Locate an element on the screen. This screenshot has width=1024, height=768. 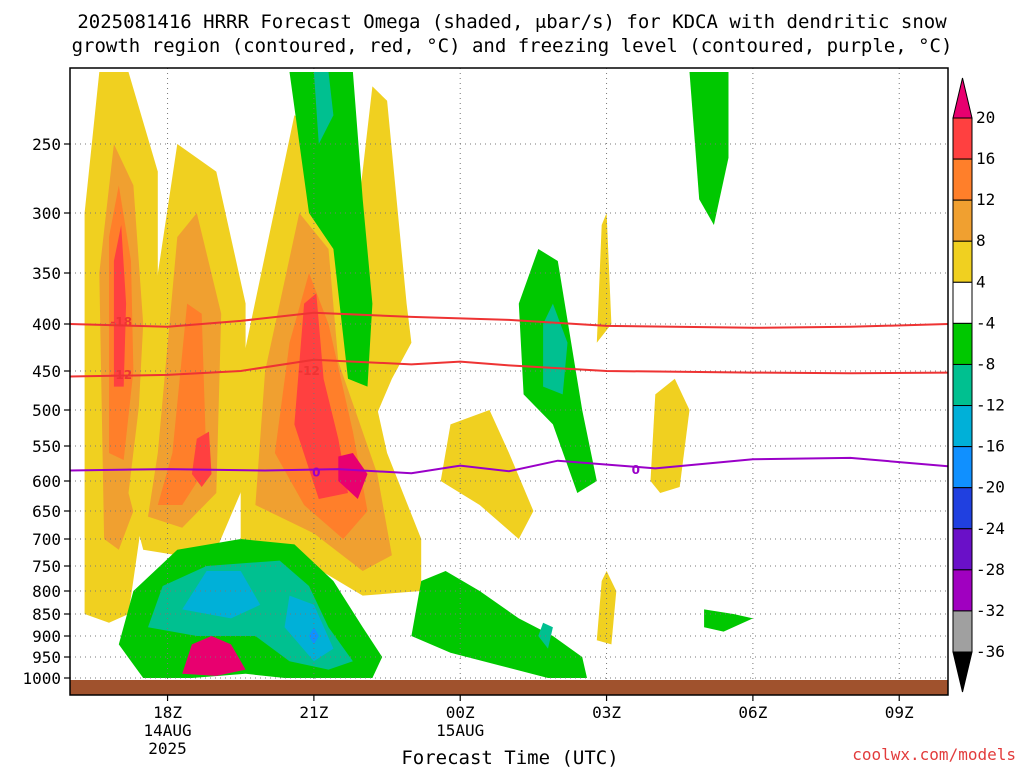
y-tick-label: 250 is located at coordinates (46, 144).